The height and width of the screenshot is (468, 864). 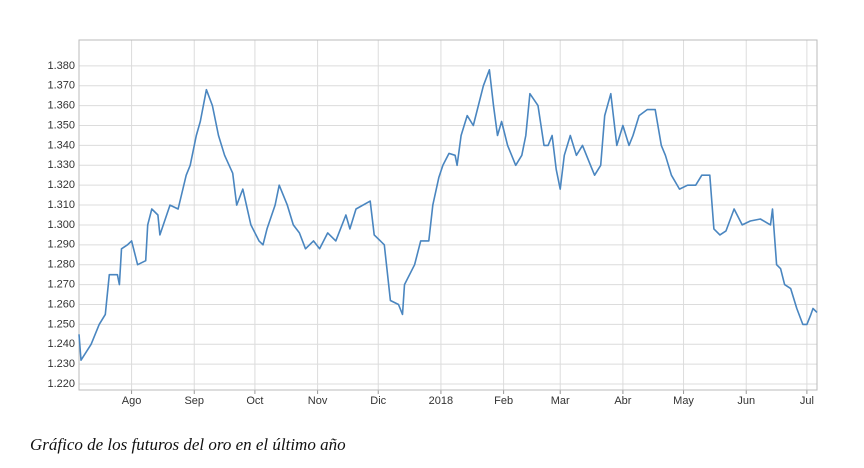 What do you see at coordinates (61, 185) in the screenshot?
I see `y-tick-label: 1.320` at bounding box center [61, 185].